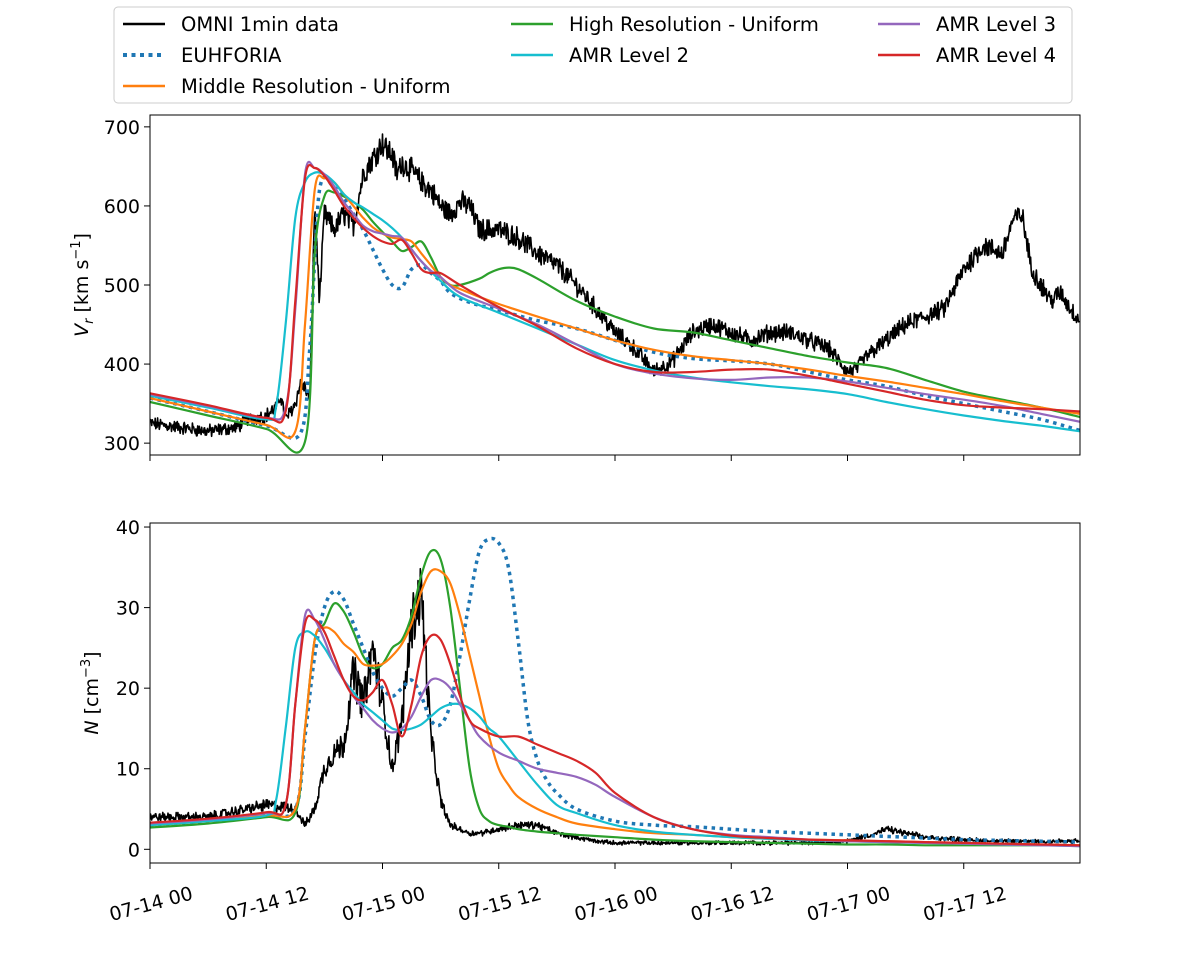 This screenshot has height=969, width=1200. What do you see at coordinates (122, 365) in the screenshot?
I see `top-ytick-label: 400` at bounding box center [122, 365].